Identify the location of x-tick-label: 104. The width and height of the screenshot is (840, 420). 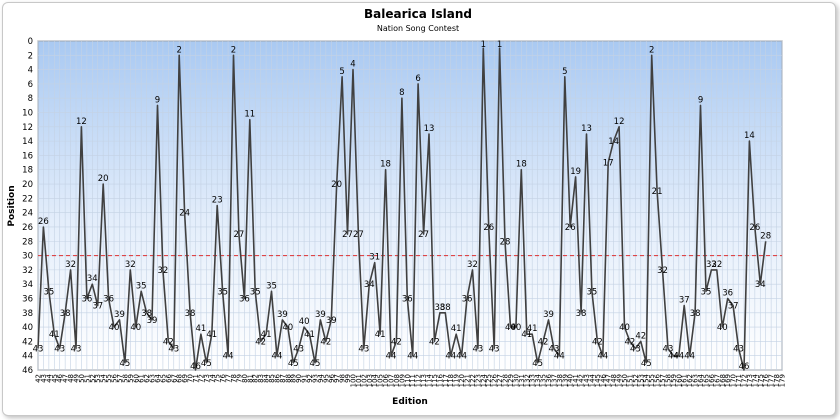
(375, 380).